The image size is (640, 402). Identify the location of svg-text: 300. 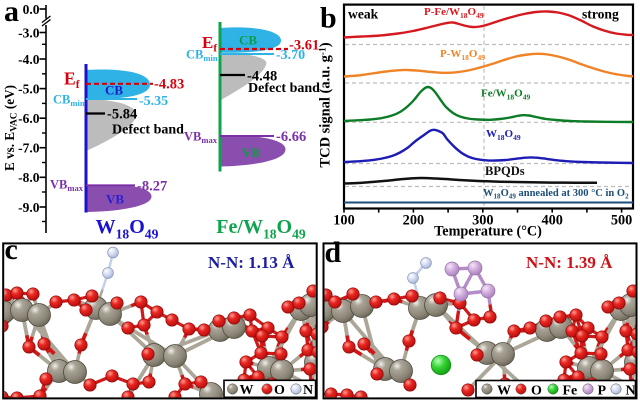
(482, 220).